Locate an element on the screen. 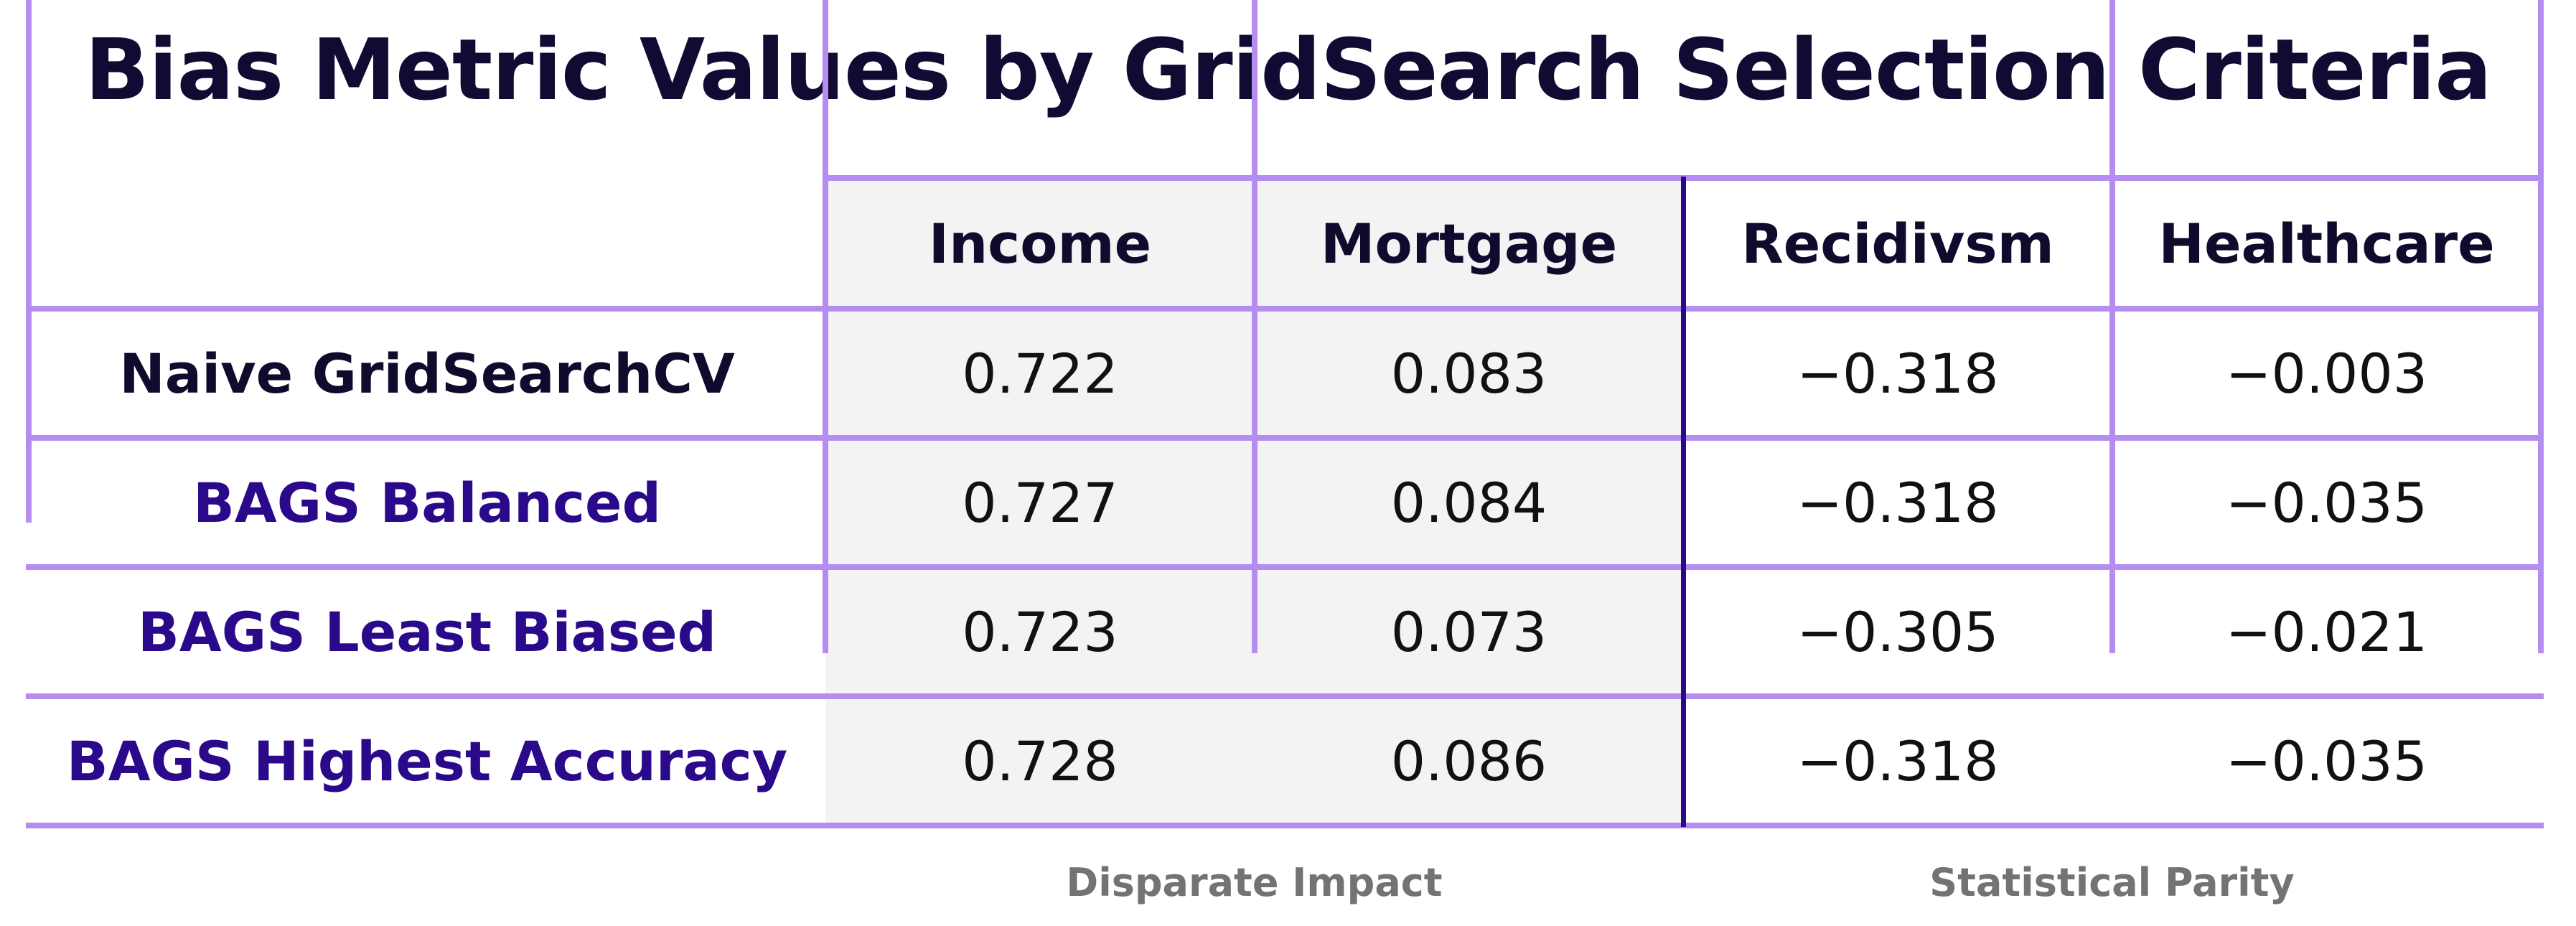 Image resolution: width=2576 pixels, height=926 pixels. value-cell-naive-gridsearchcv-income: 0.722 is located at coordinates (1040, 374).